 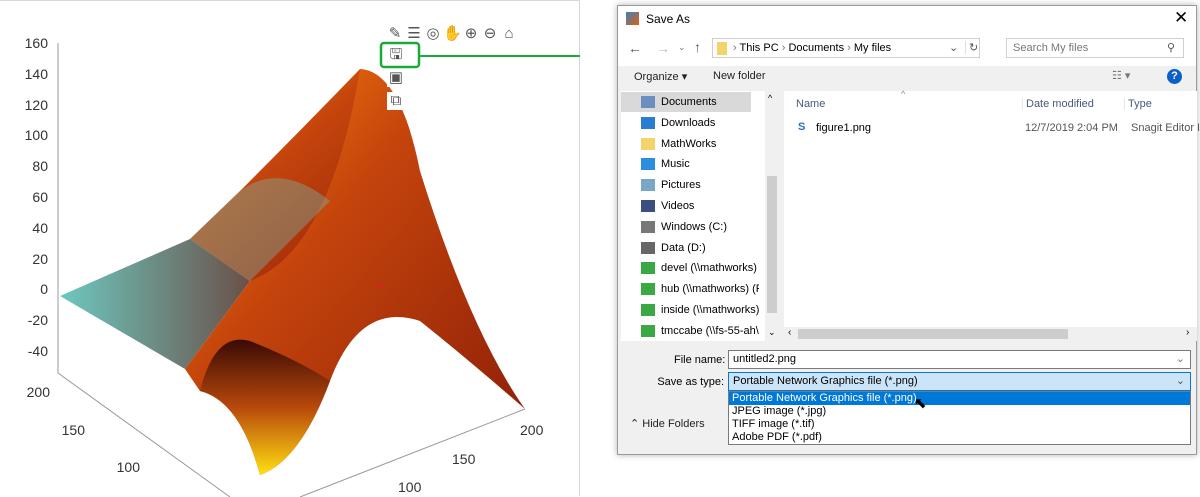 I want to click on search-icon: ⚲, so click(x=1171, y=48).